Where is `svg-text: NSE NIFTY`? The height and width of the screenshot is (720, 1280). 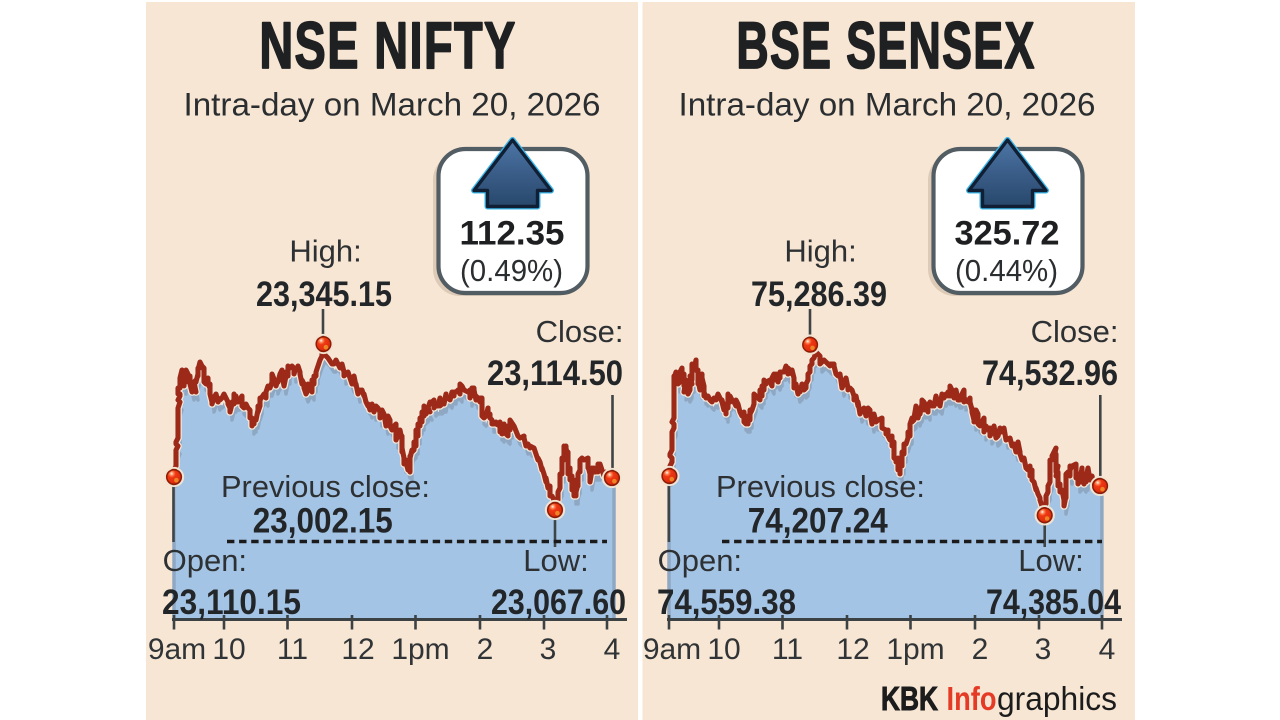
svg-text: NSE NIFTY is located at coordinates (387, 46).